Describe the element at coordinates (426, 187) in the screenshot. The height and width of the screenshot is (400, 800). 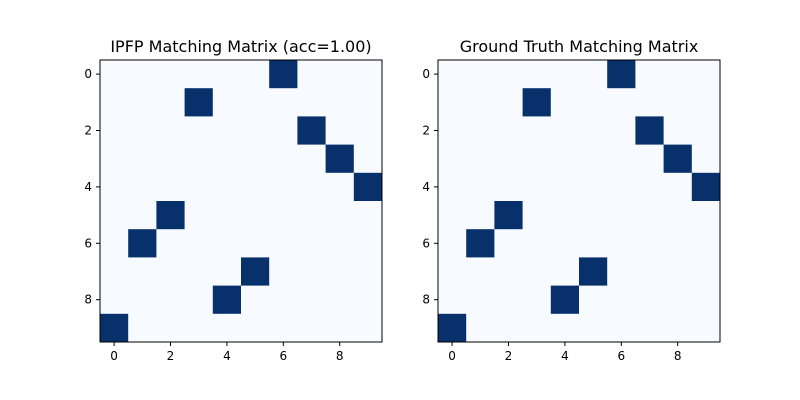
I see `ground-truth-y-tick-label-4: 4` at that location.